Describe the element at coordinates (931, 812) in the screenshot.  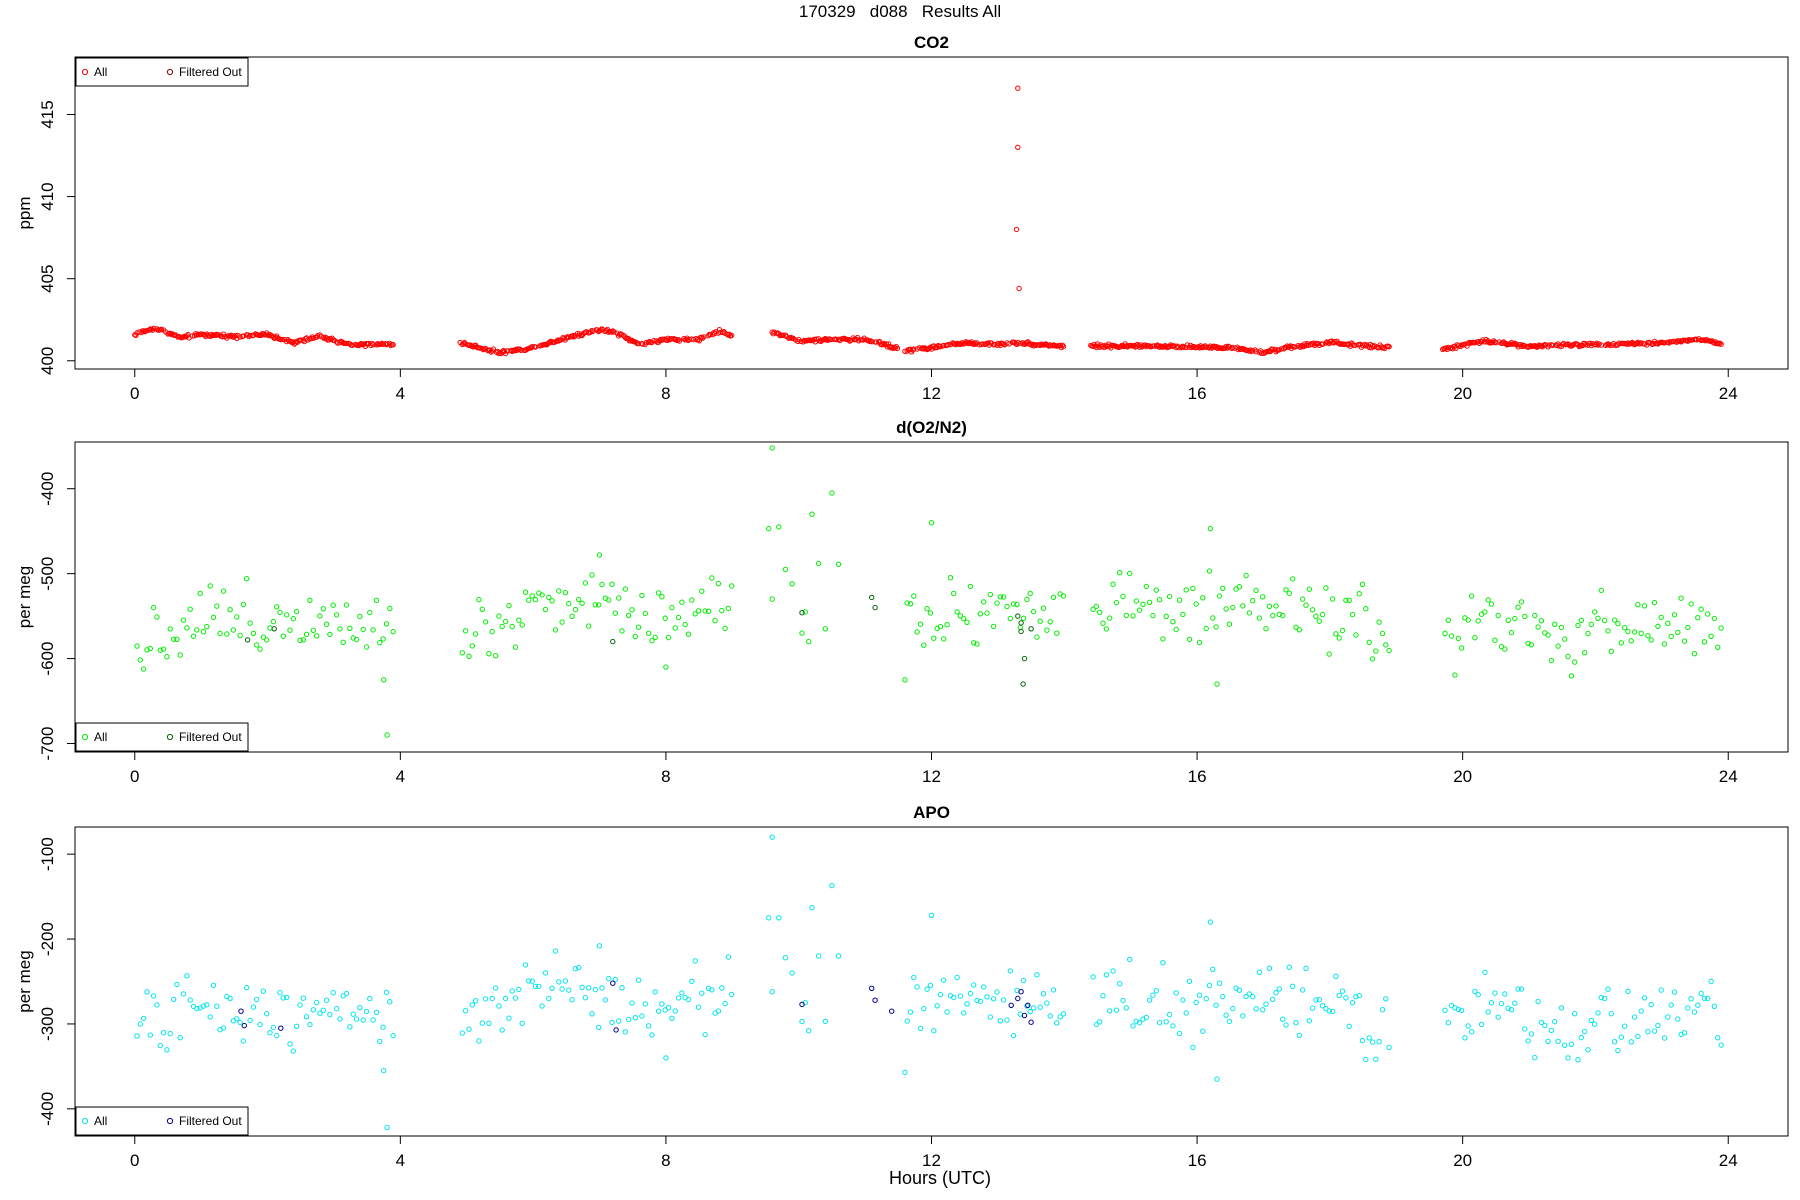
I see `plot-title-apo: APO` at that location.